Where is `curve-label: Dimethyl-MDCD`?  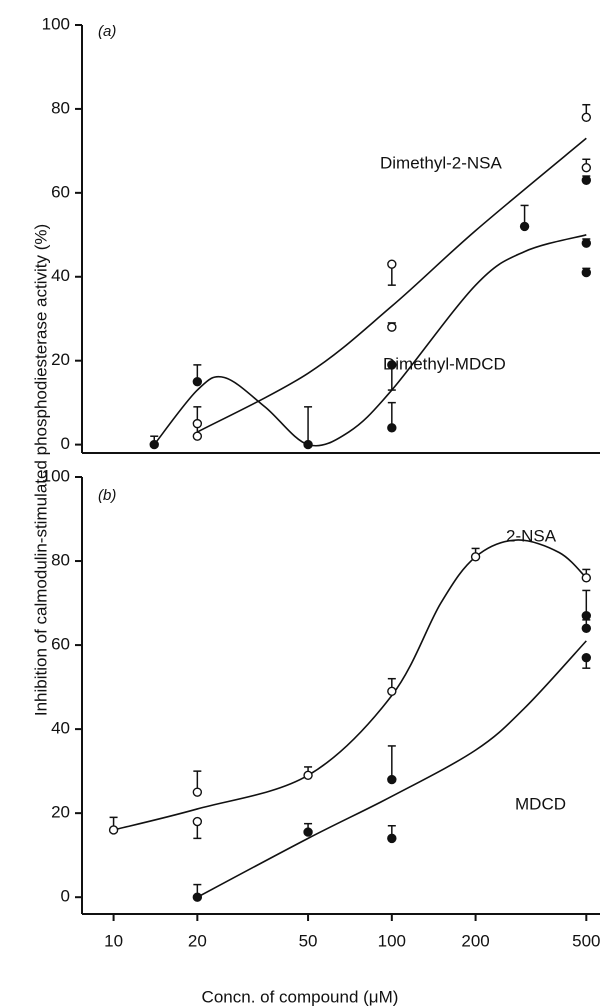 curve-label: Dimethyl-MDCD is located at coordinates (444, 363).